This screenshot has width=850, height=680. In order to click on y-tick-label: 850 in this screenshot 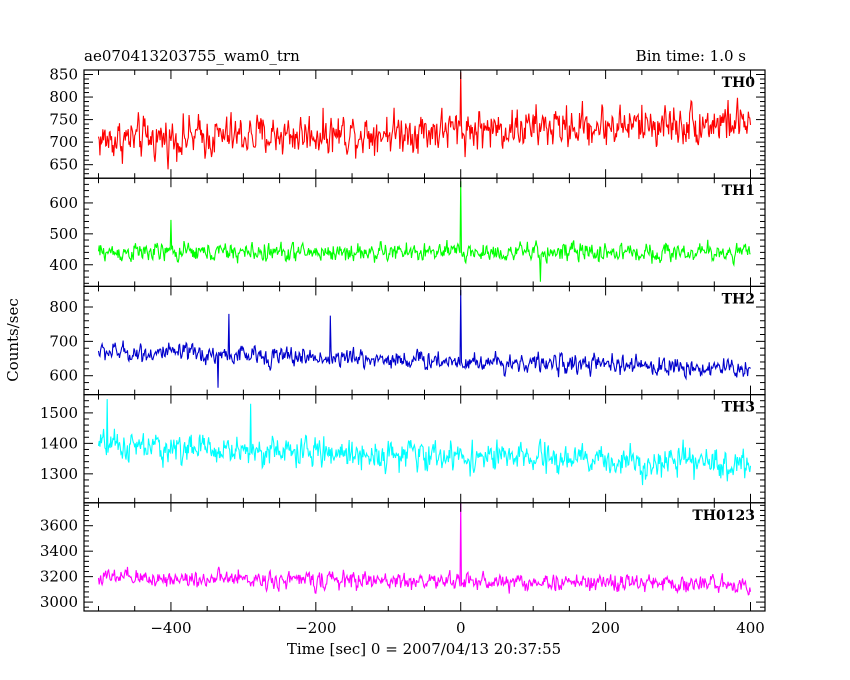, I will do `click(63, 75)`.